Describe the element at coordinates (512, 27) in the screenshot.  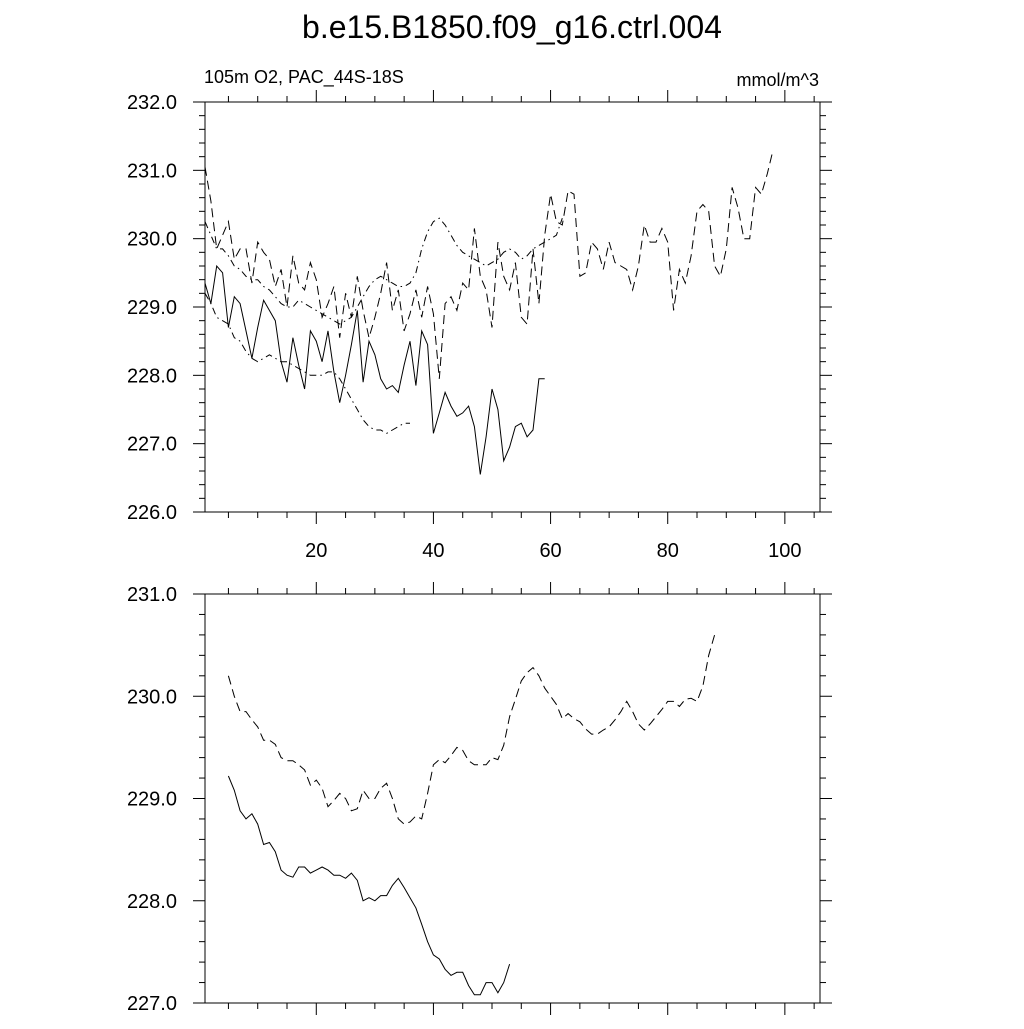
I see `figure-title: b.e15.B1850.f09_g16.ctrl.004` at that location.